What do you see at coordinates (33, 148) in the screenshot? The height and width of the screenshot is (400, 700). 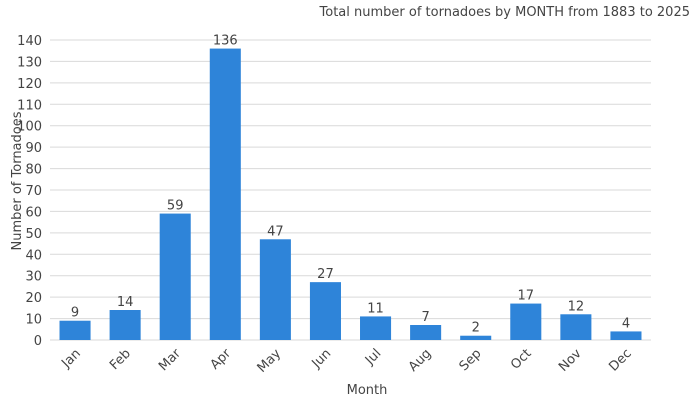 I see `y-tick-label: 90` at bounding box center [33, 148].